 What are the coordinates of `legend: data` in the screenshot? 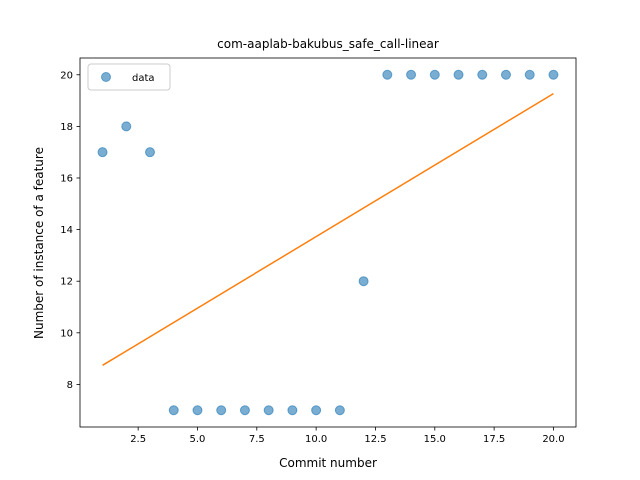 It's located at (129, 77).